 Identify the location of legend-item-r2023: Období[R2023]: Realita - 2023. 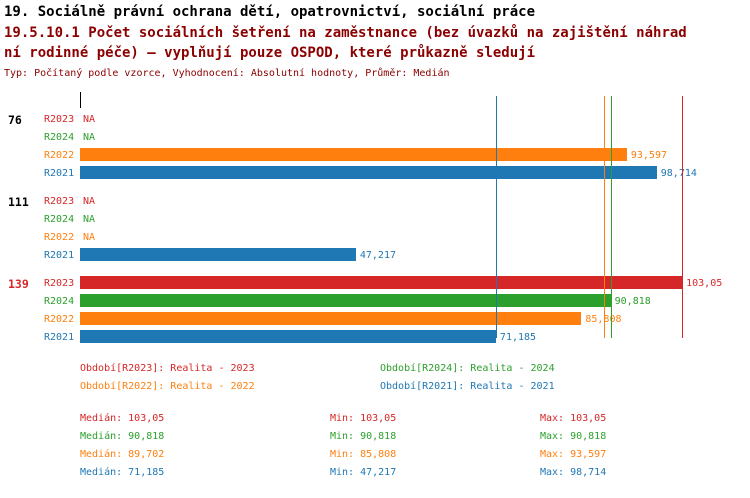
(167, 368).